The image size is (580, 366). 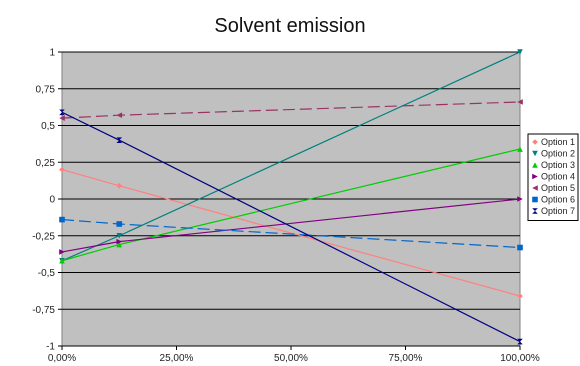 What do you see at coordinates (43, 310) in the screenshot?
I see `y-tick-label: -0,75` at bounding box center [43, 310].